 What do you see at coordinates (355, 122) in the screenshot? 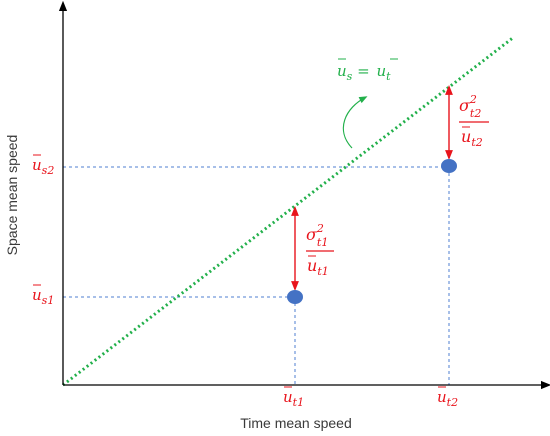
I see `line-label-arrow` at bounding box center [355, 122].